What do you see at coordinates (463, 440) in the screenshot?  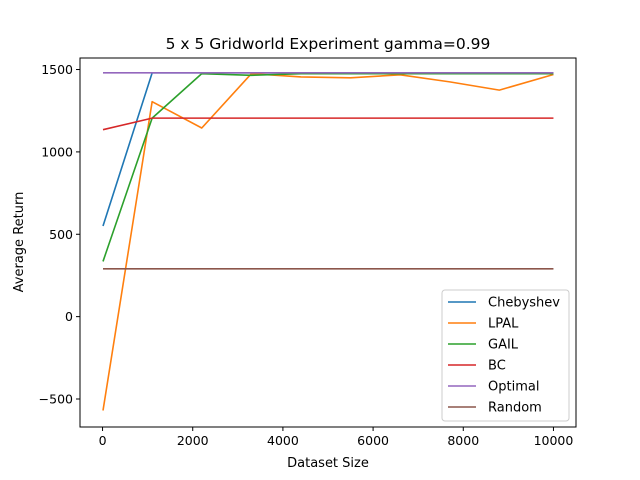 I see `x-tick-label: 8000` at bounding box center [463, 440].